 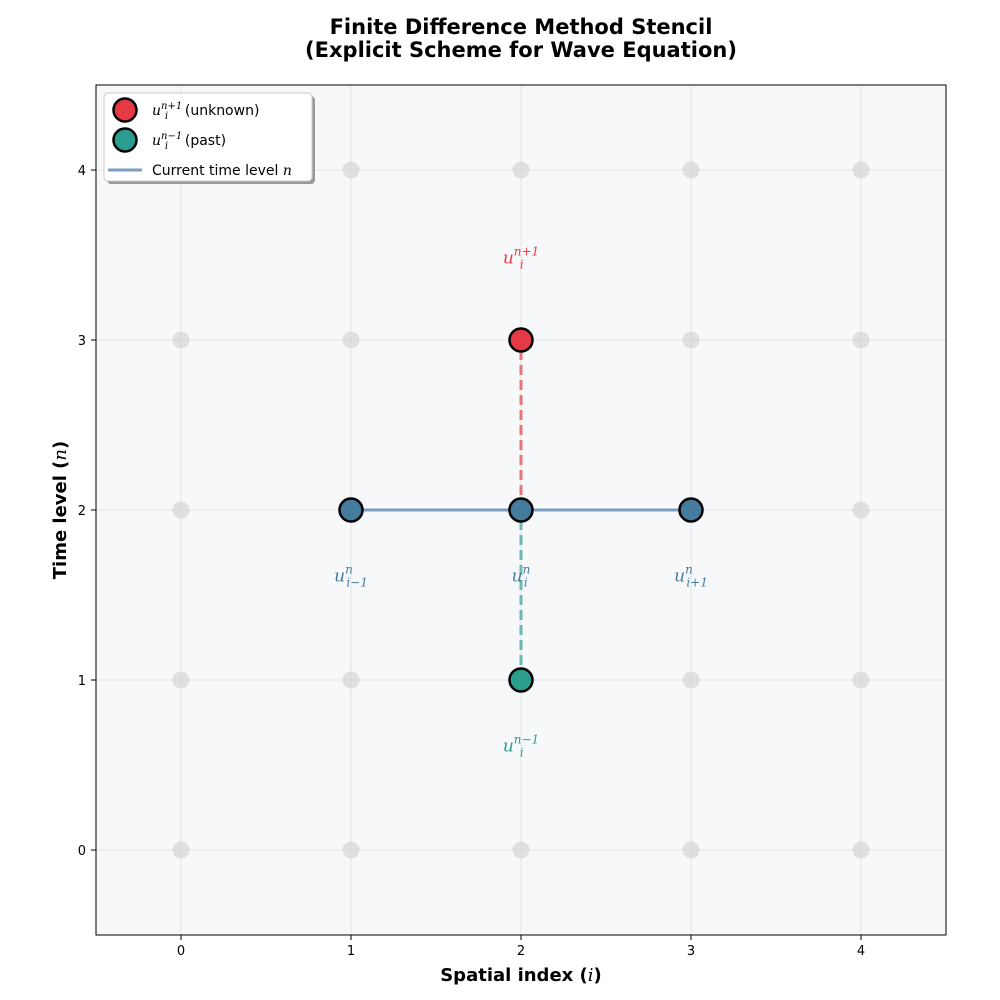 I want to click on x-tick-label: 4, so click(x=861, y=951).